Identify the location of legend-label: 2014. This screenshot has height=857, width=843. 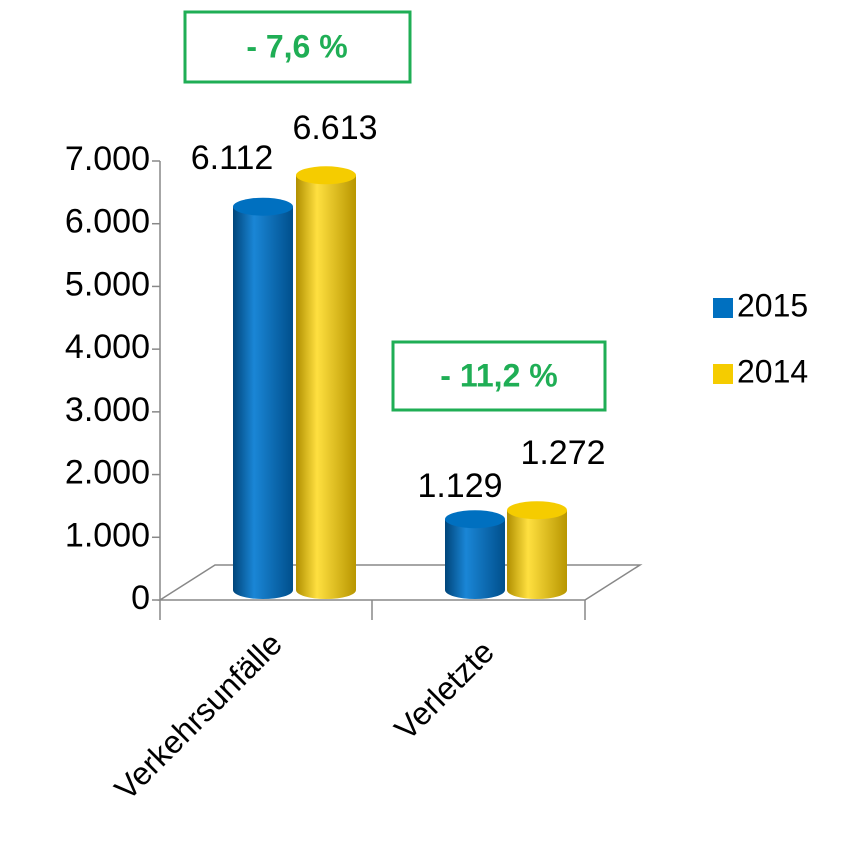
(772, 371).